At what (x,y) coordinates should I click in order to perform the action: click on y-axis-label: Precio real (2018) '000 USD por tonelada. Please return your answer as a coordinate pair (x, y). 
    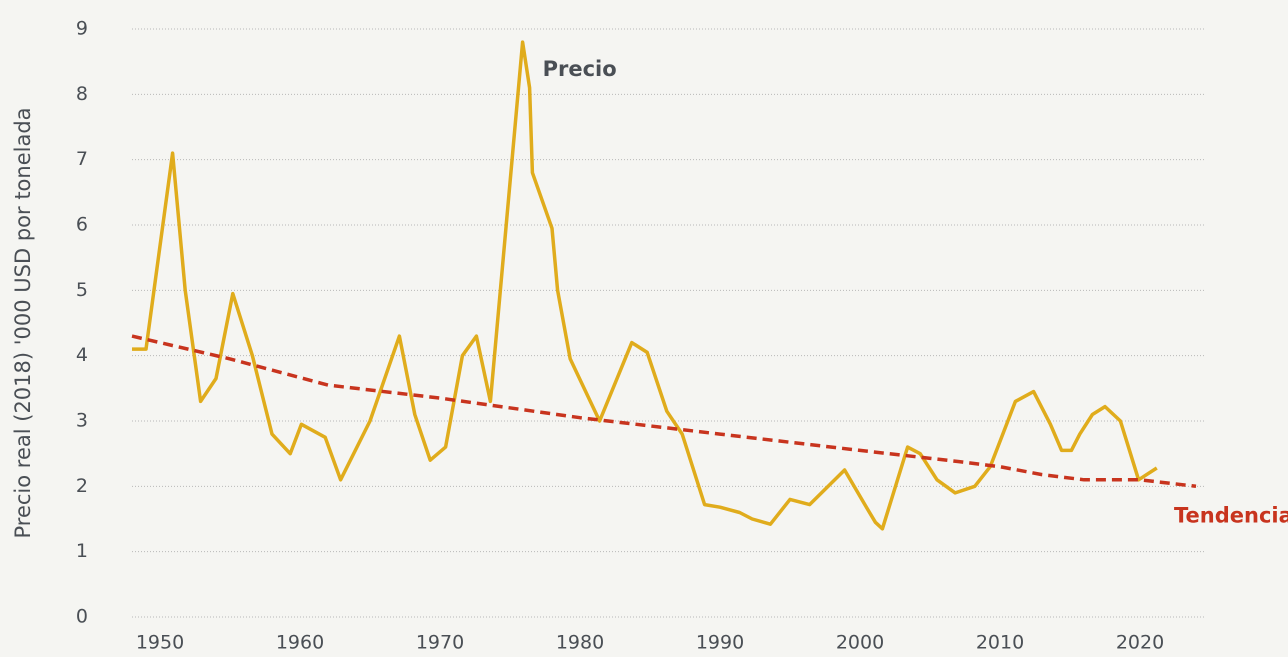
    Looking at the image, I should click on (23, 322).